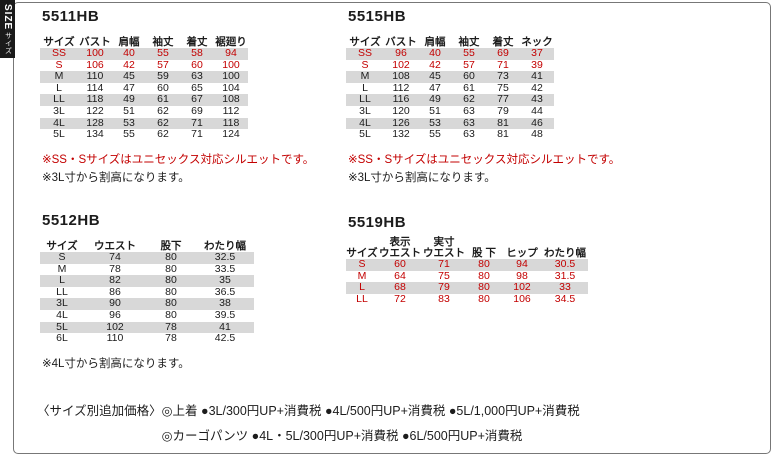 Image resolution: width=775 pixels, height=462 pixels. I want to click on size-tab-label-en: SIZE, so click(7, 17).